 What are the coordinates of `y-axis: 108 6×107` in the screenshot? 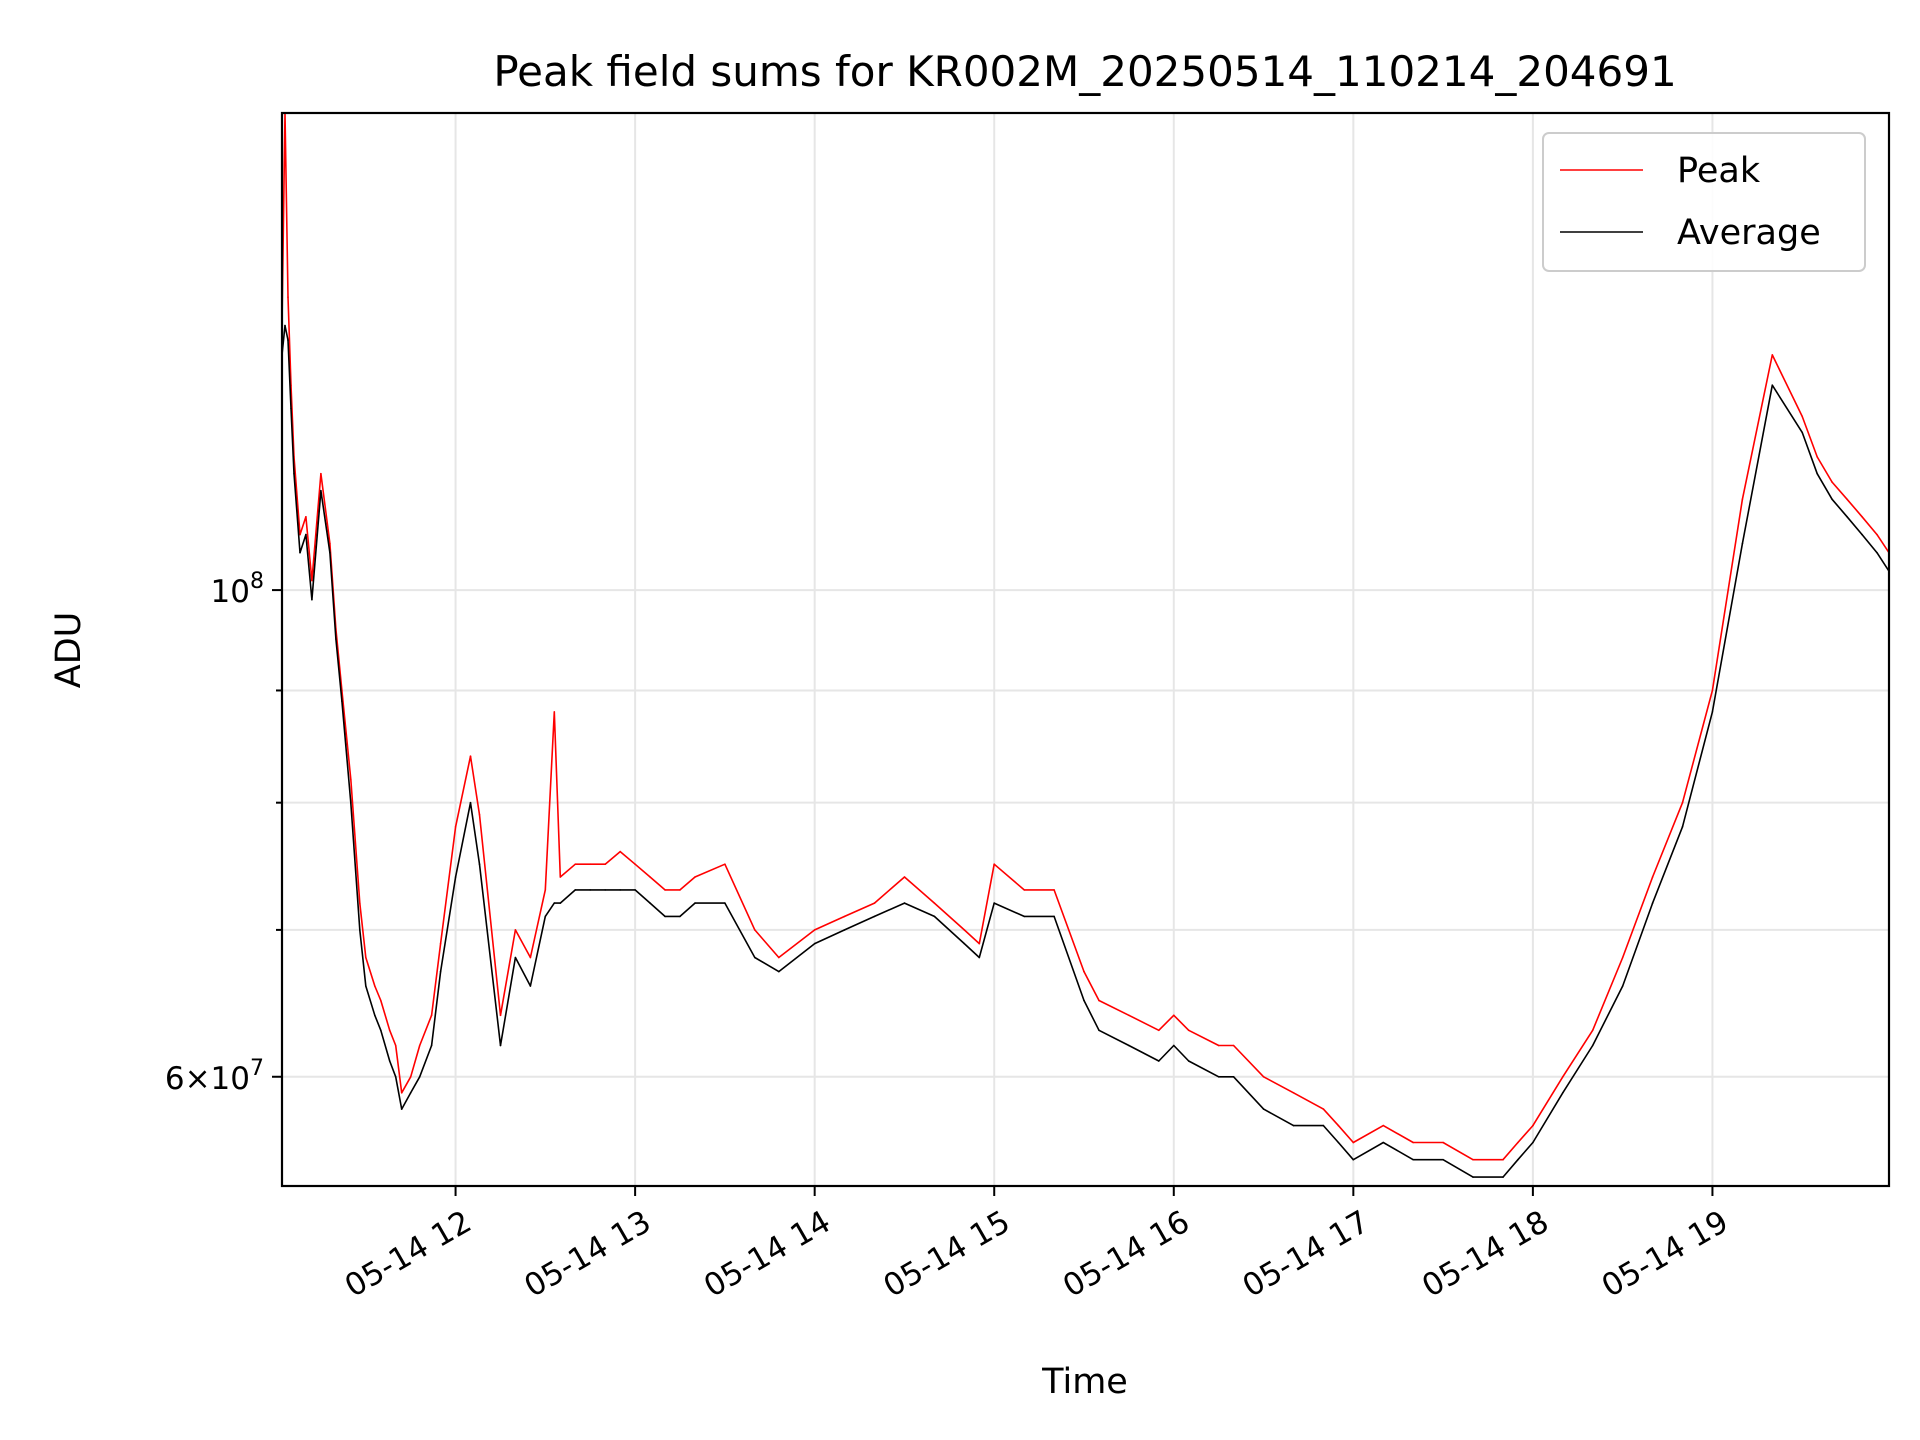 It's located at (223, 833).